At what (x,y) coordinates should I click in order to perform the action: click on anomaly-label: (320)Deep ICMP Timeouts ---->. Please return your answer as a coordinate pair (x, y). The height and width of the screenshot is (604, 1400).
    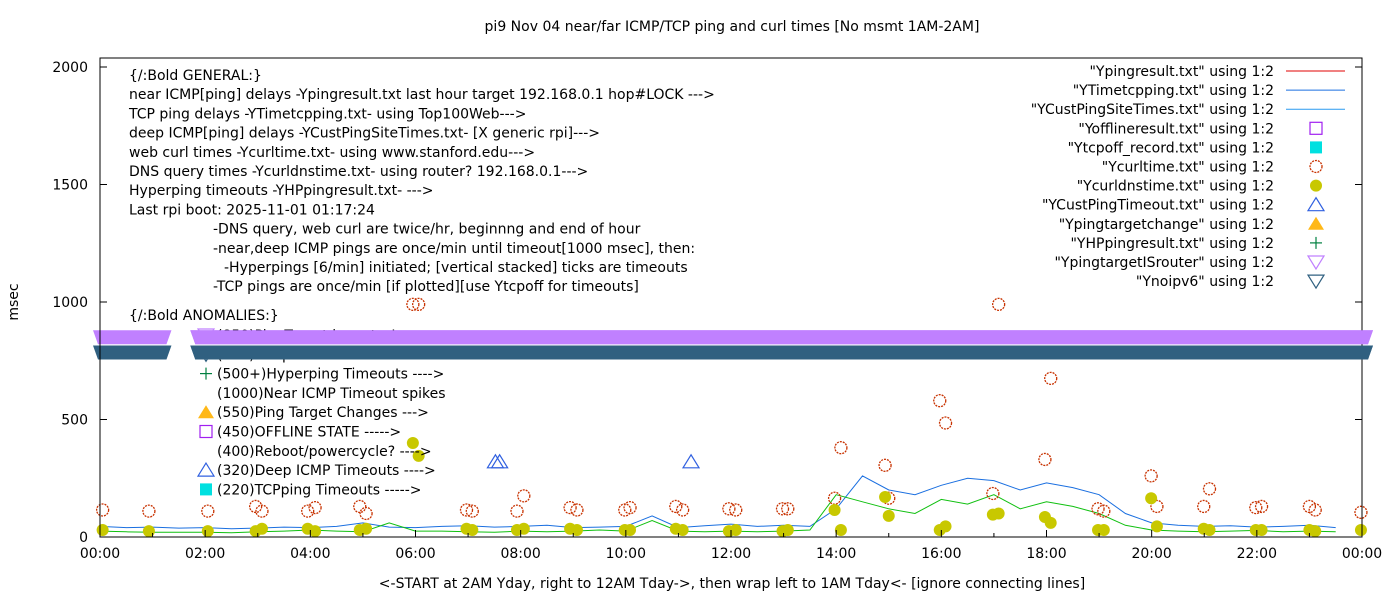
    Looking at the image, I should click on (326, 471).